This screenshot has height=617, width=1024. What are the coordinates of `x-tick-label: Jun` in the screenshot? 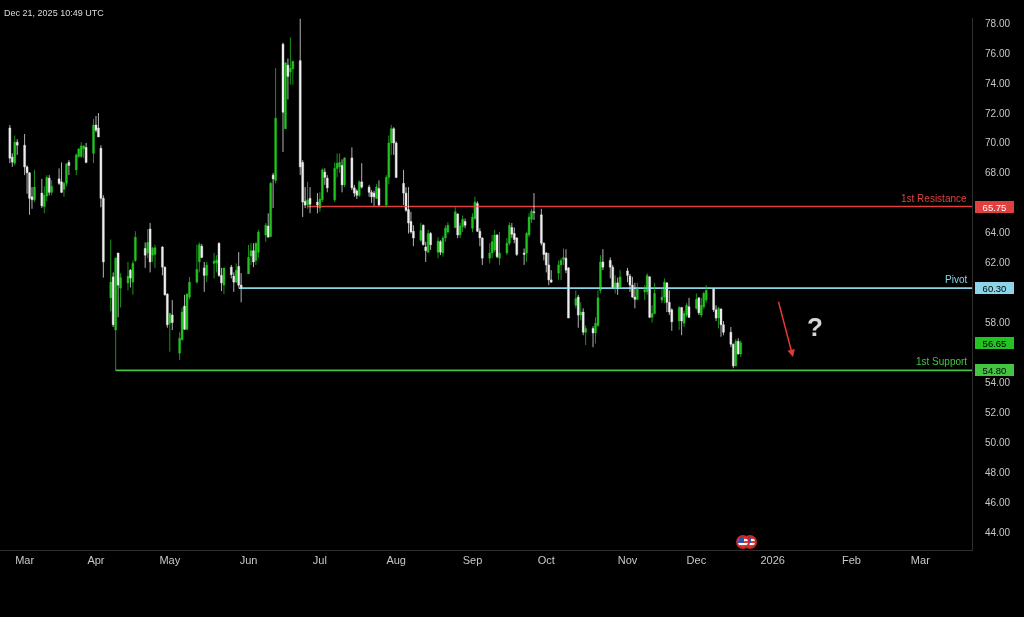 It's located at (248, 560).